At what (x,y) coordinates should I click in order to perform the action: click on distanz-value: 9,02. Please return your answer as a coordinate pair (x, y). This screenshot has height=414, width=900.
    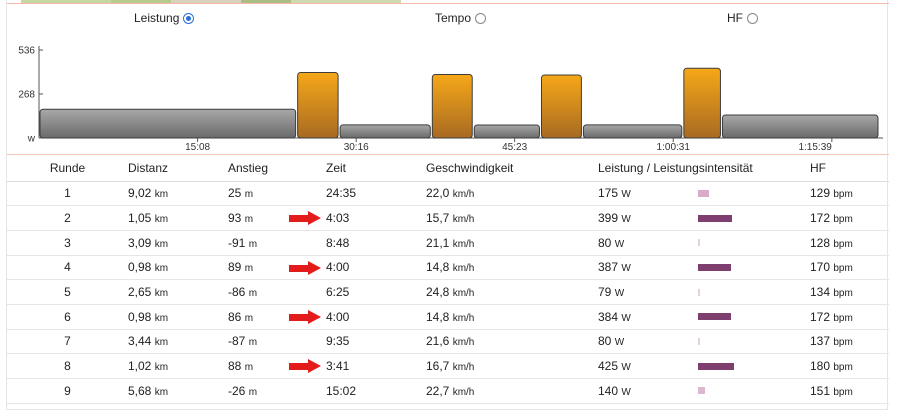
    Looking at the image, I should click on (140, 193).